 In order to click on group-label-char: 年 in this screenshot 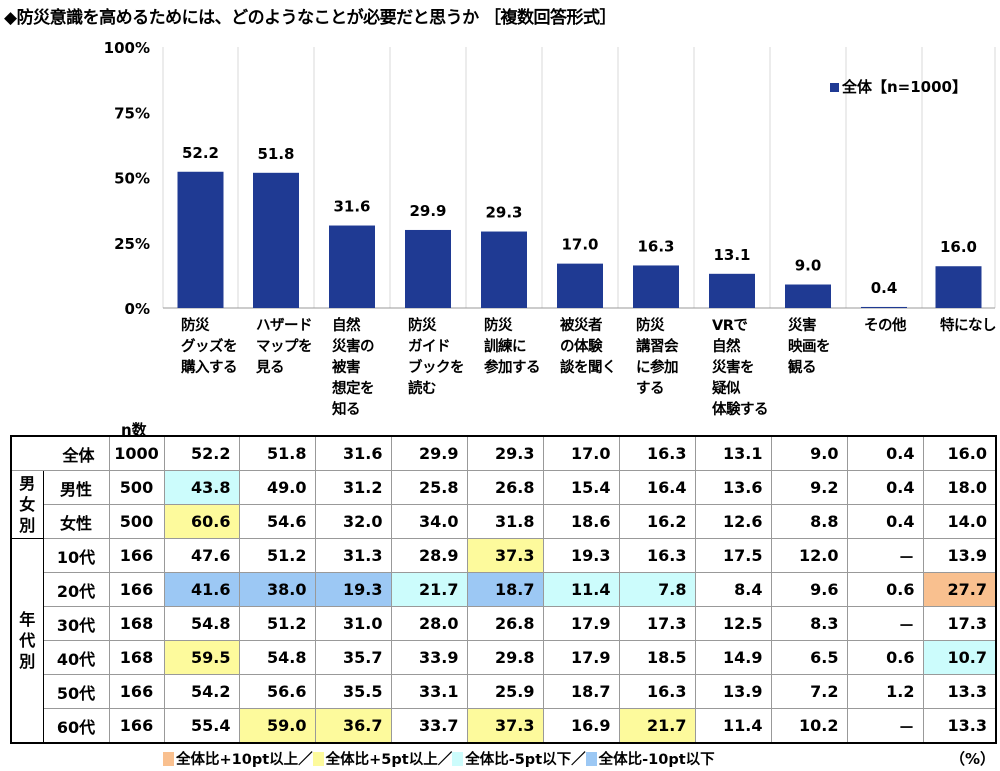, I will do `click(27, 619)`.